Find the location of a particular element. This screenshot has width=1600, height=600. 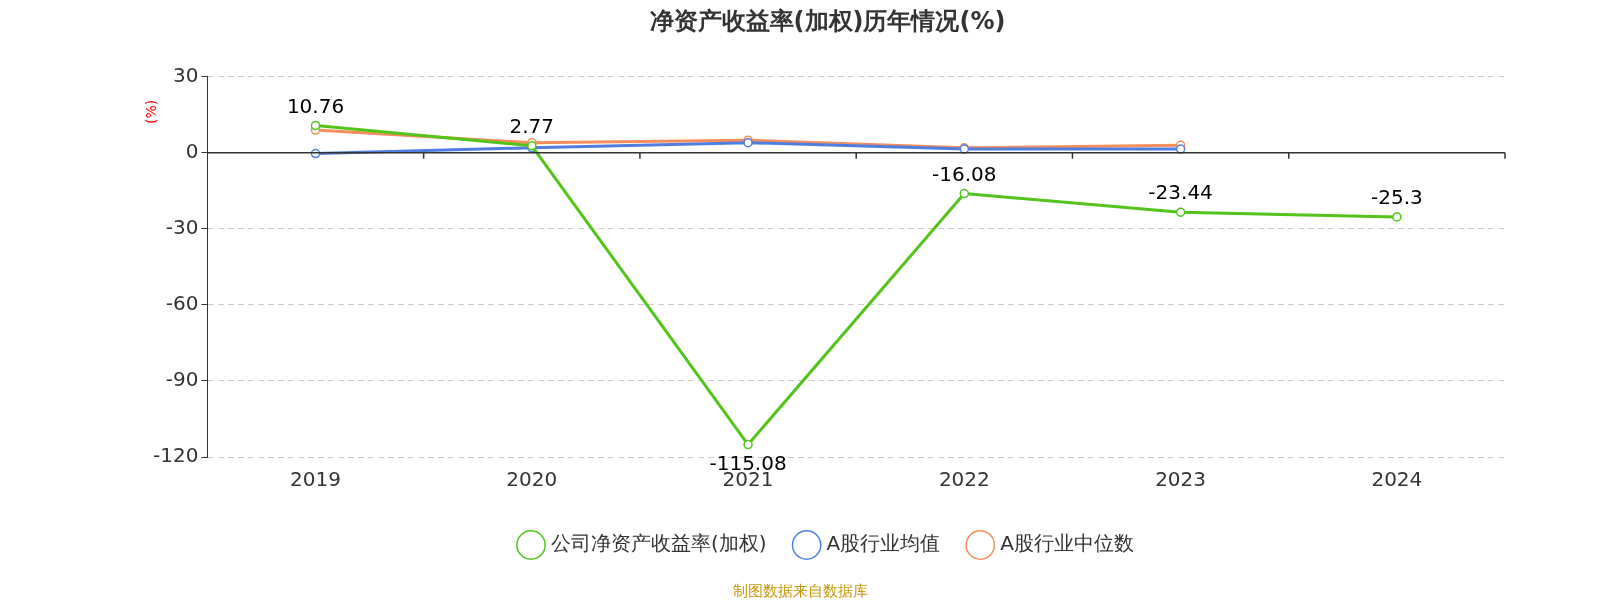

data-label: -16.08 is located at coordinates (964, 173).